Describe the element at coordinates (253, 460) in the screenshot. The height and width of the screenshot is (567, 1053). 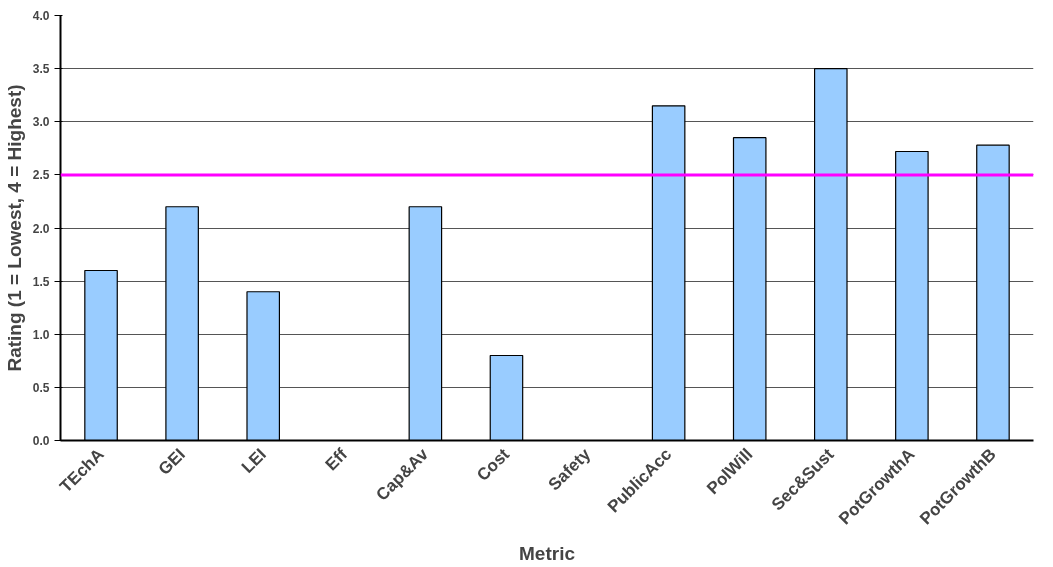
I see `x-tick-label: LEI` at that location.